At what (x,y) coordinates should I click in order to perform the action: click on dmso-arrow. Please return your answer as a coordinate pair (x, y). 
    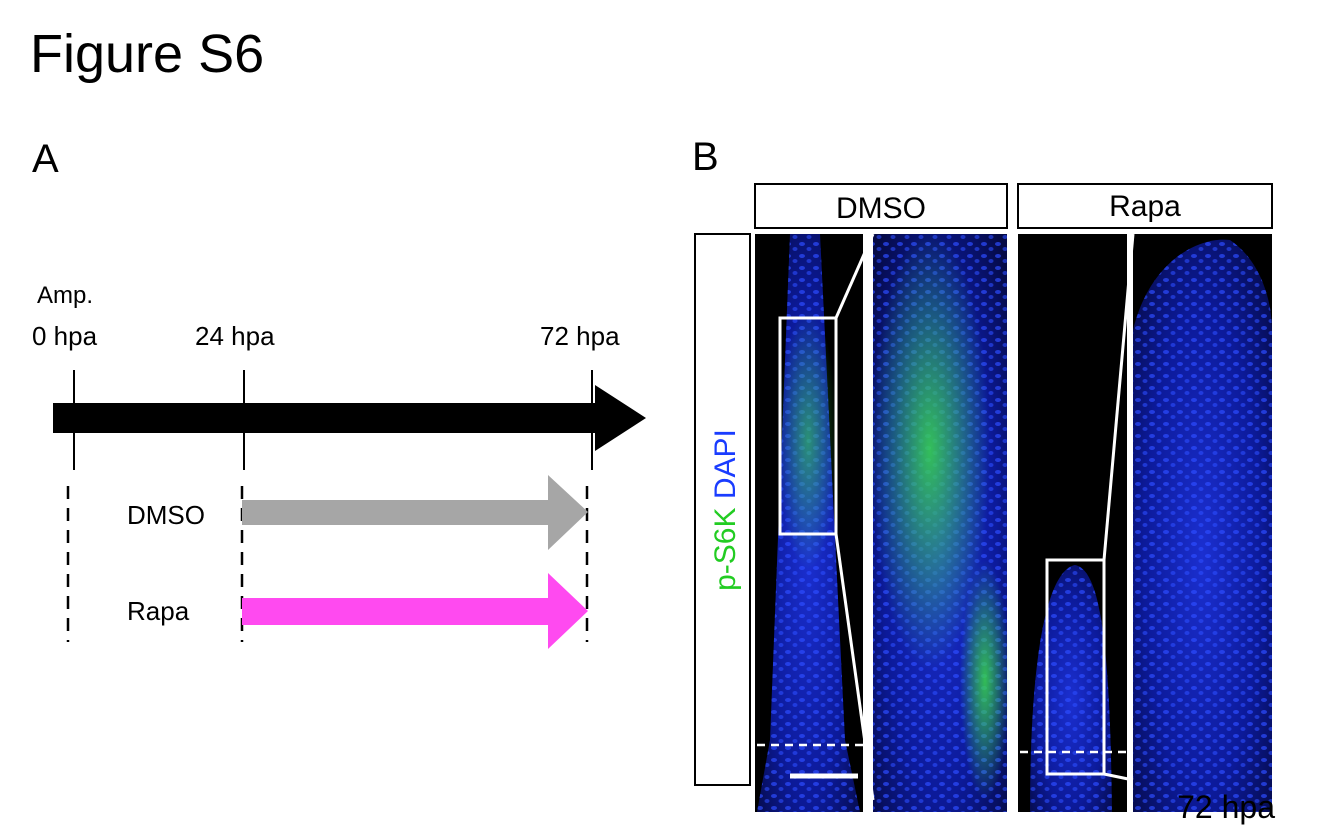
    Looking at the image, I should click on (415, 512).